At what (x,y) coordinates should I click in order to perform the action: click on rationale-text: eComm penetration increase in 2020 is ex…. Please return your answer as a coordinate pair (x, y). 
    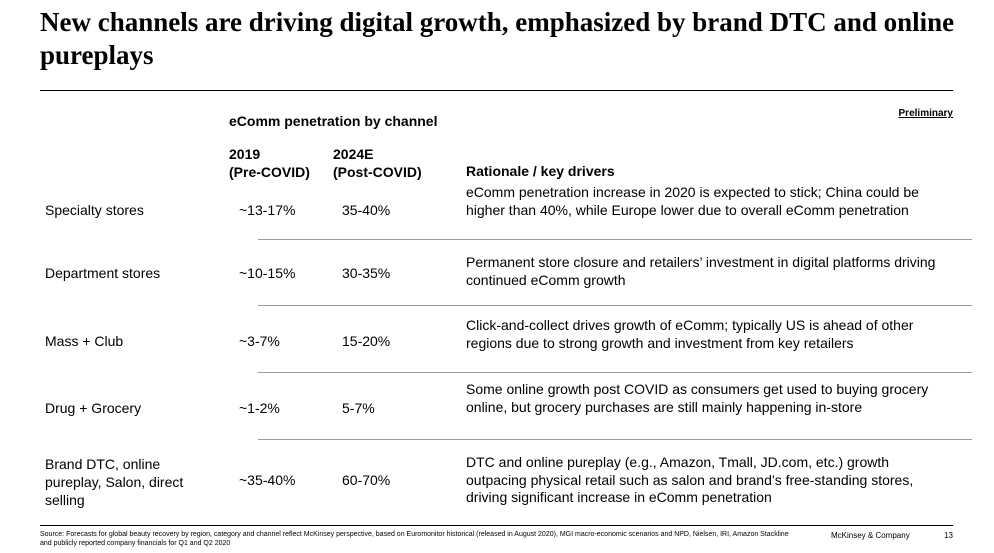
    Looking at the image, I should click on (692, 201).